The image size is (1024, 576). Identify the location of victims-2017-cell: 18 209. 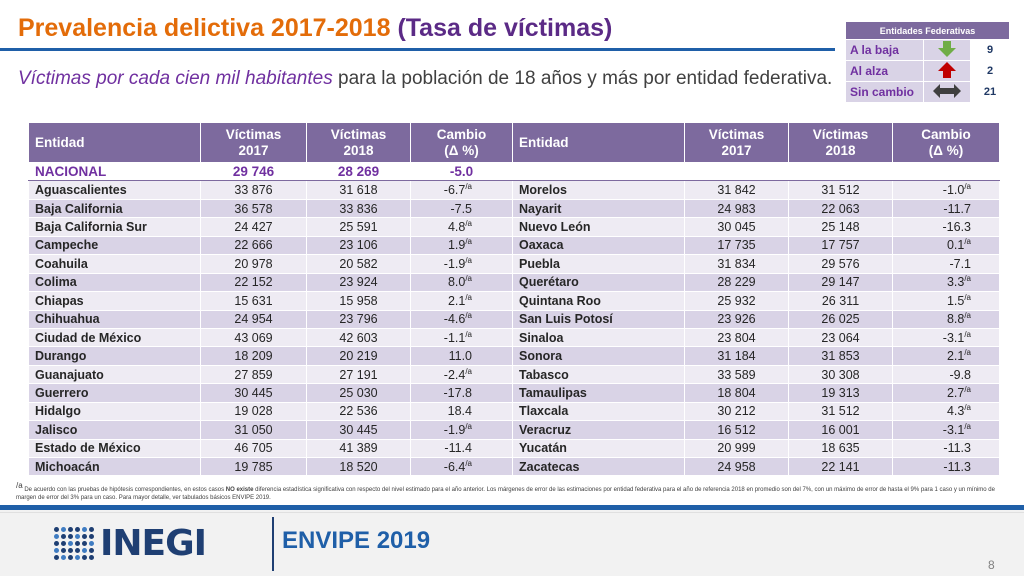
(253, 356).